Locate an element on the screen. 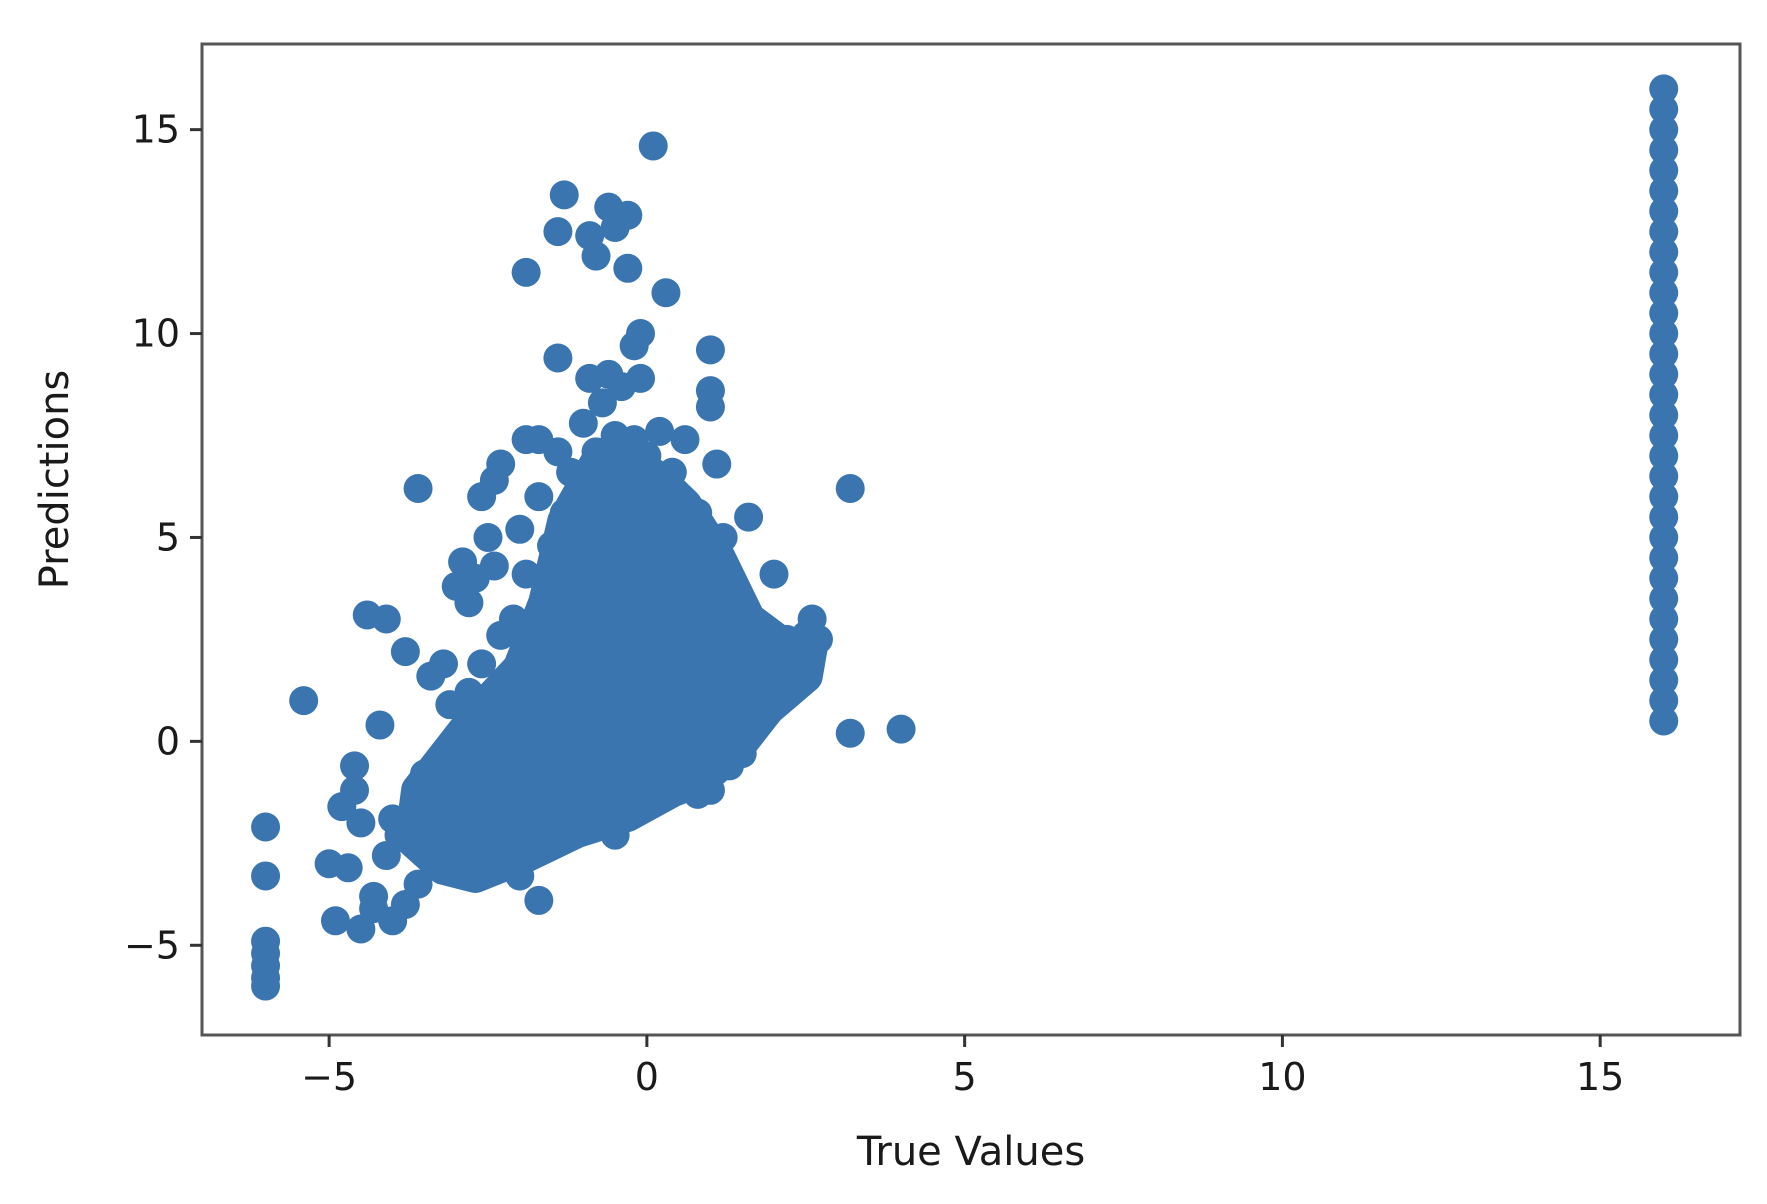 This screenshot has height=1204, width=1767. y-tick-label: 5 is located at coordinates (168, 537).